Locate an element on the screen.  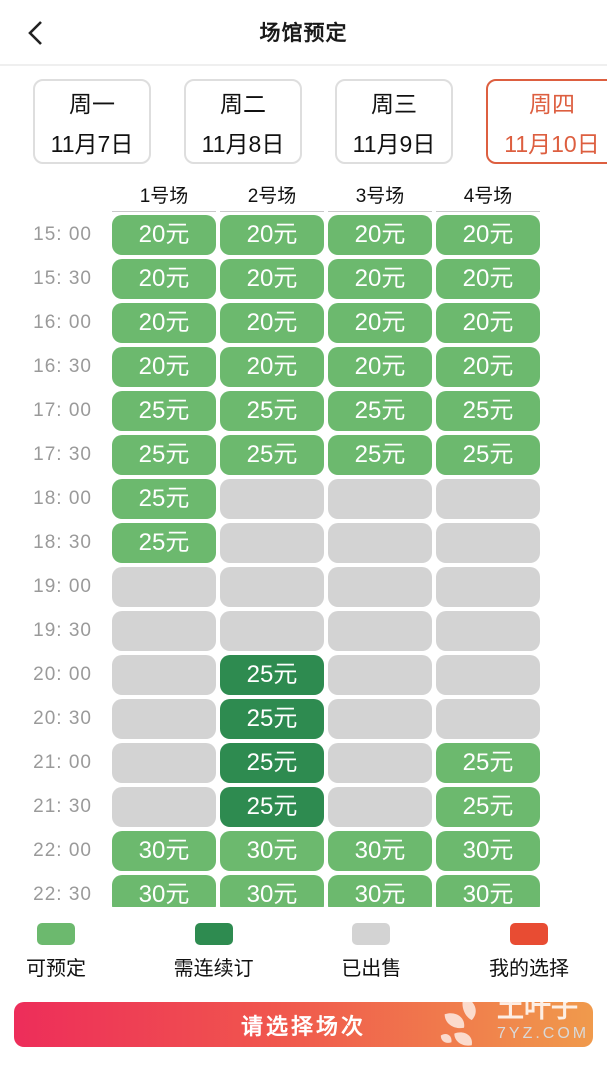
legend-swatch-available is located at coordinates (56, 934).